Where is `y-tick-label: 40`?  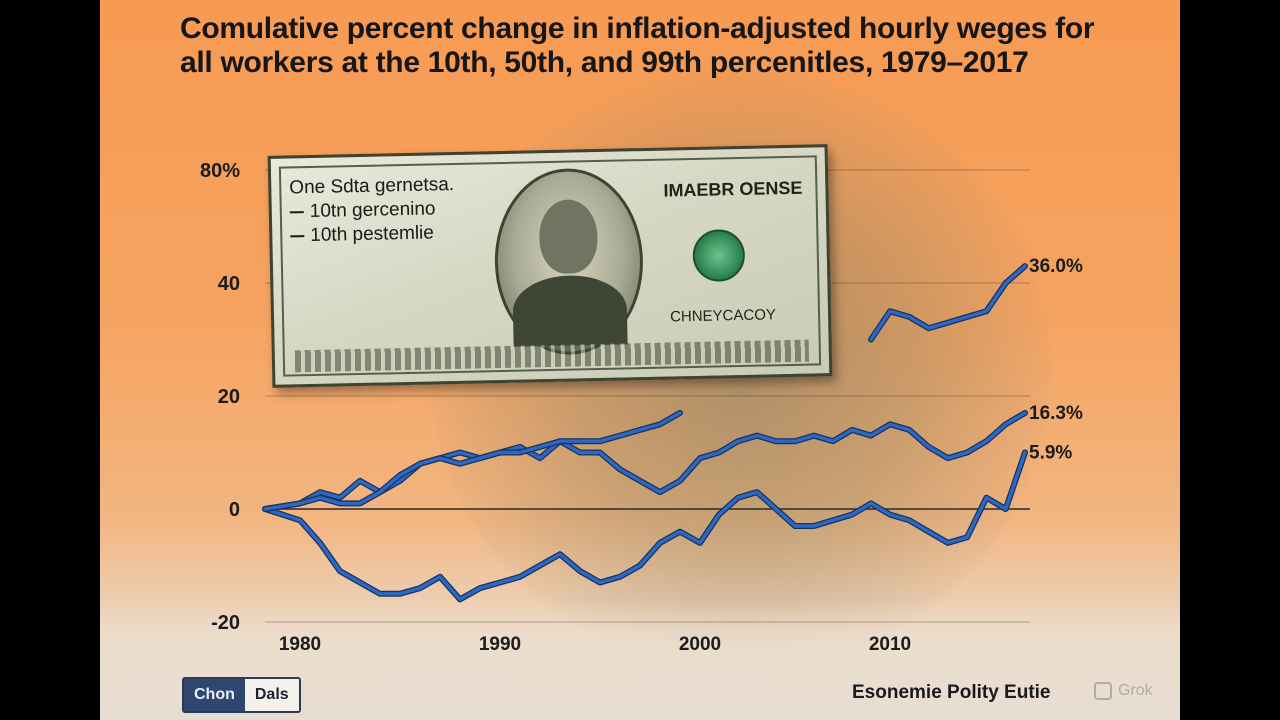
y-tick-label: 40 is located at coordinates (229, 284).